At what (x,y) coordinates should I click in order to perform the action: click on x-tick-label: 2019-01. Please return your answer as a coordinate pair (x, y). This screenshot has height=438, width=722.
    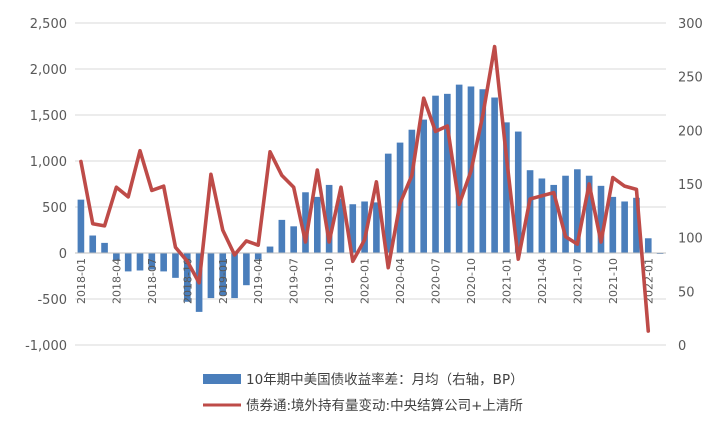
    Looking at the image, I should click on (223, 281).